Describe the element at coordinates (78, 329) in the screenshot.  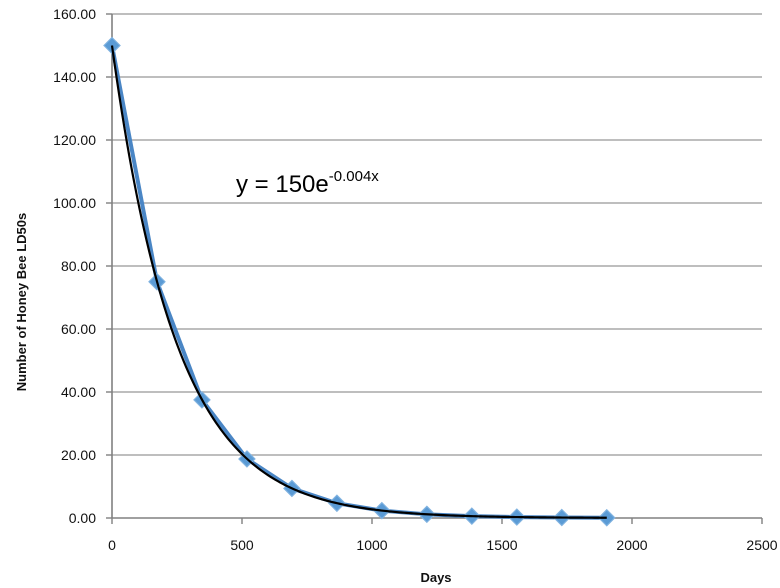
I see `y-tick-label: 60.00` at that location.